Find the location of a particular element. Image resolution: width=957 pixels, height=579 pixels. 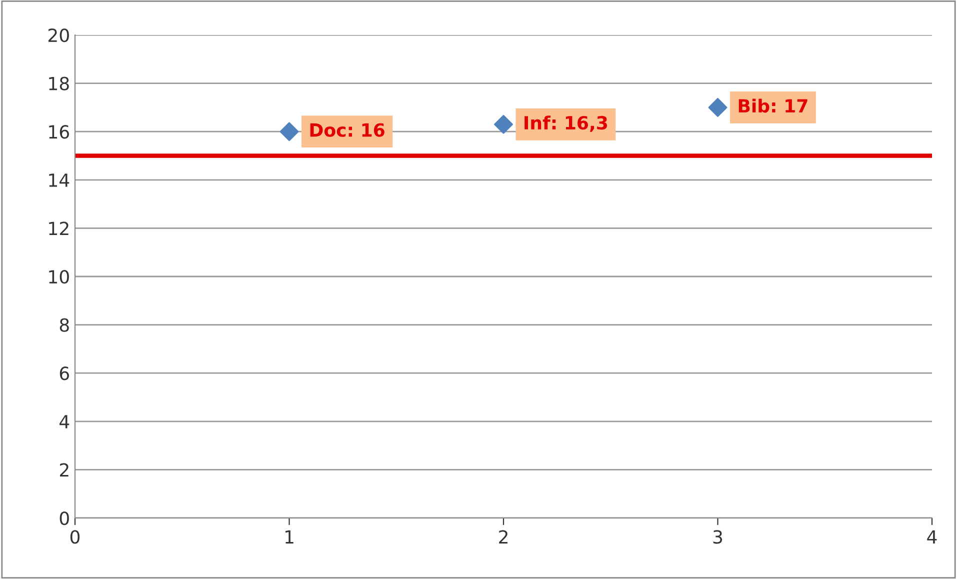

data-label: Bib: 17 is located at coordinates (773, 105).